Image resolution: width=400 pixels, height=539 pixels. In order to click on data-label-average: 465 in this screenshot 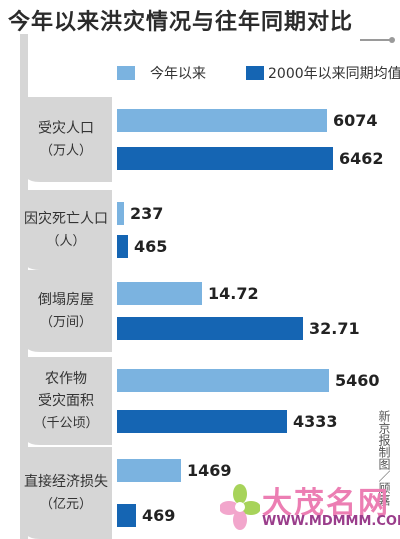, I will do `click(150, 246)`.